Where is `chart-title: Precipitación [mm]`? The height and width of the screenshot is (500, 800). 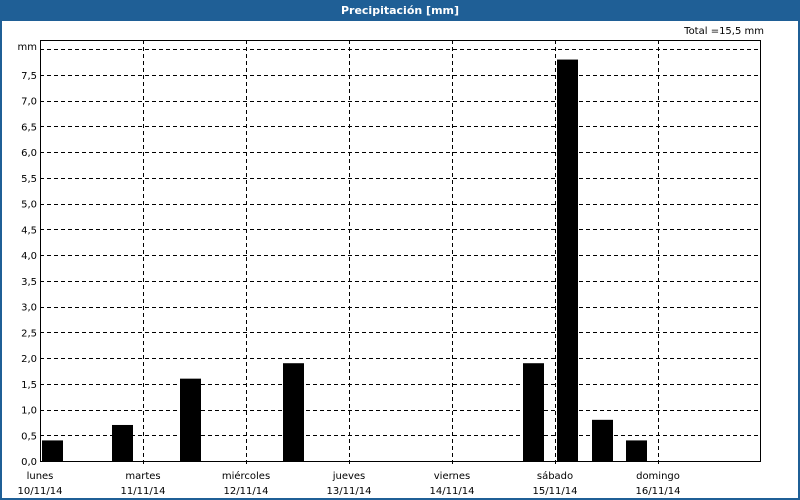 chart-title: Precipitación [mm] is located at coordinates (400, 10).